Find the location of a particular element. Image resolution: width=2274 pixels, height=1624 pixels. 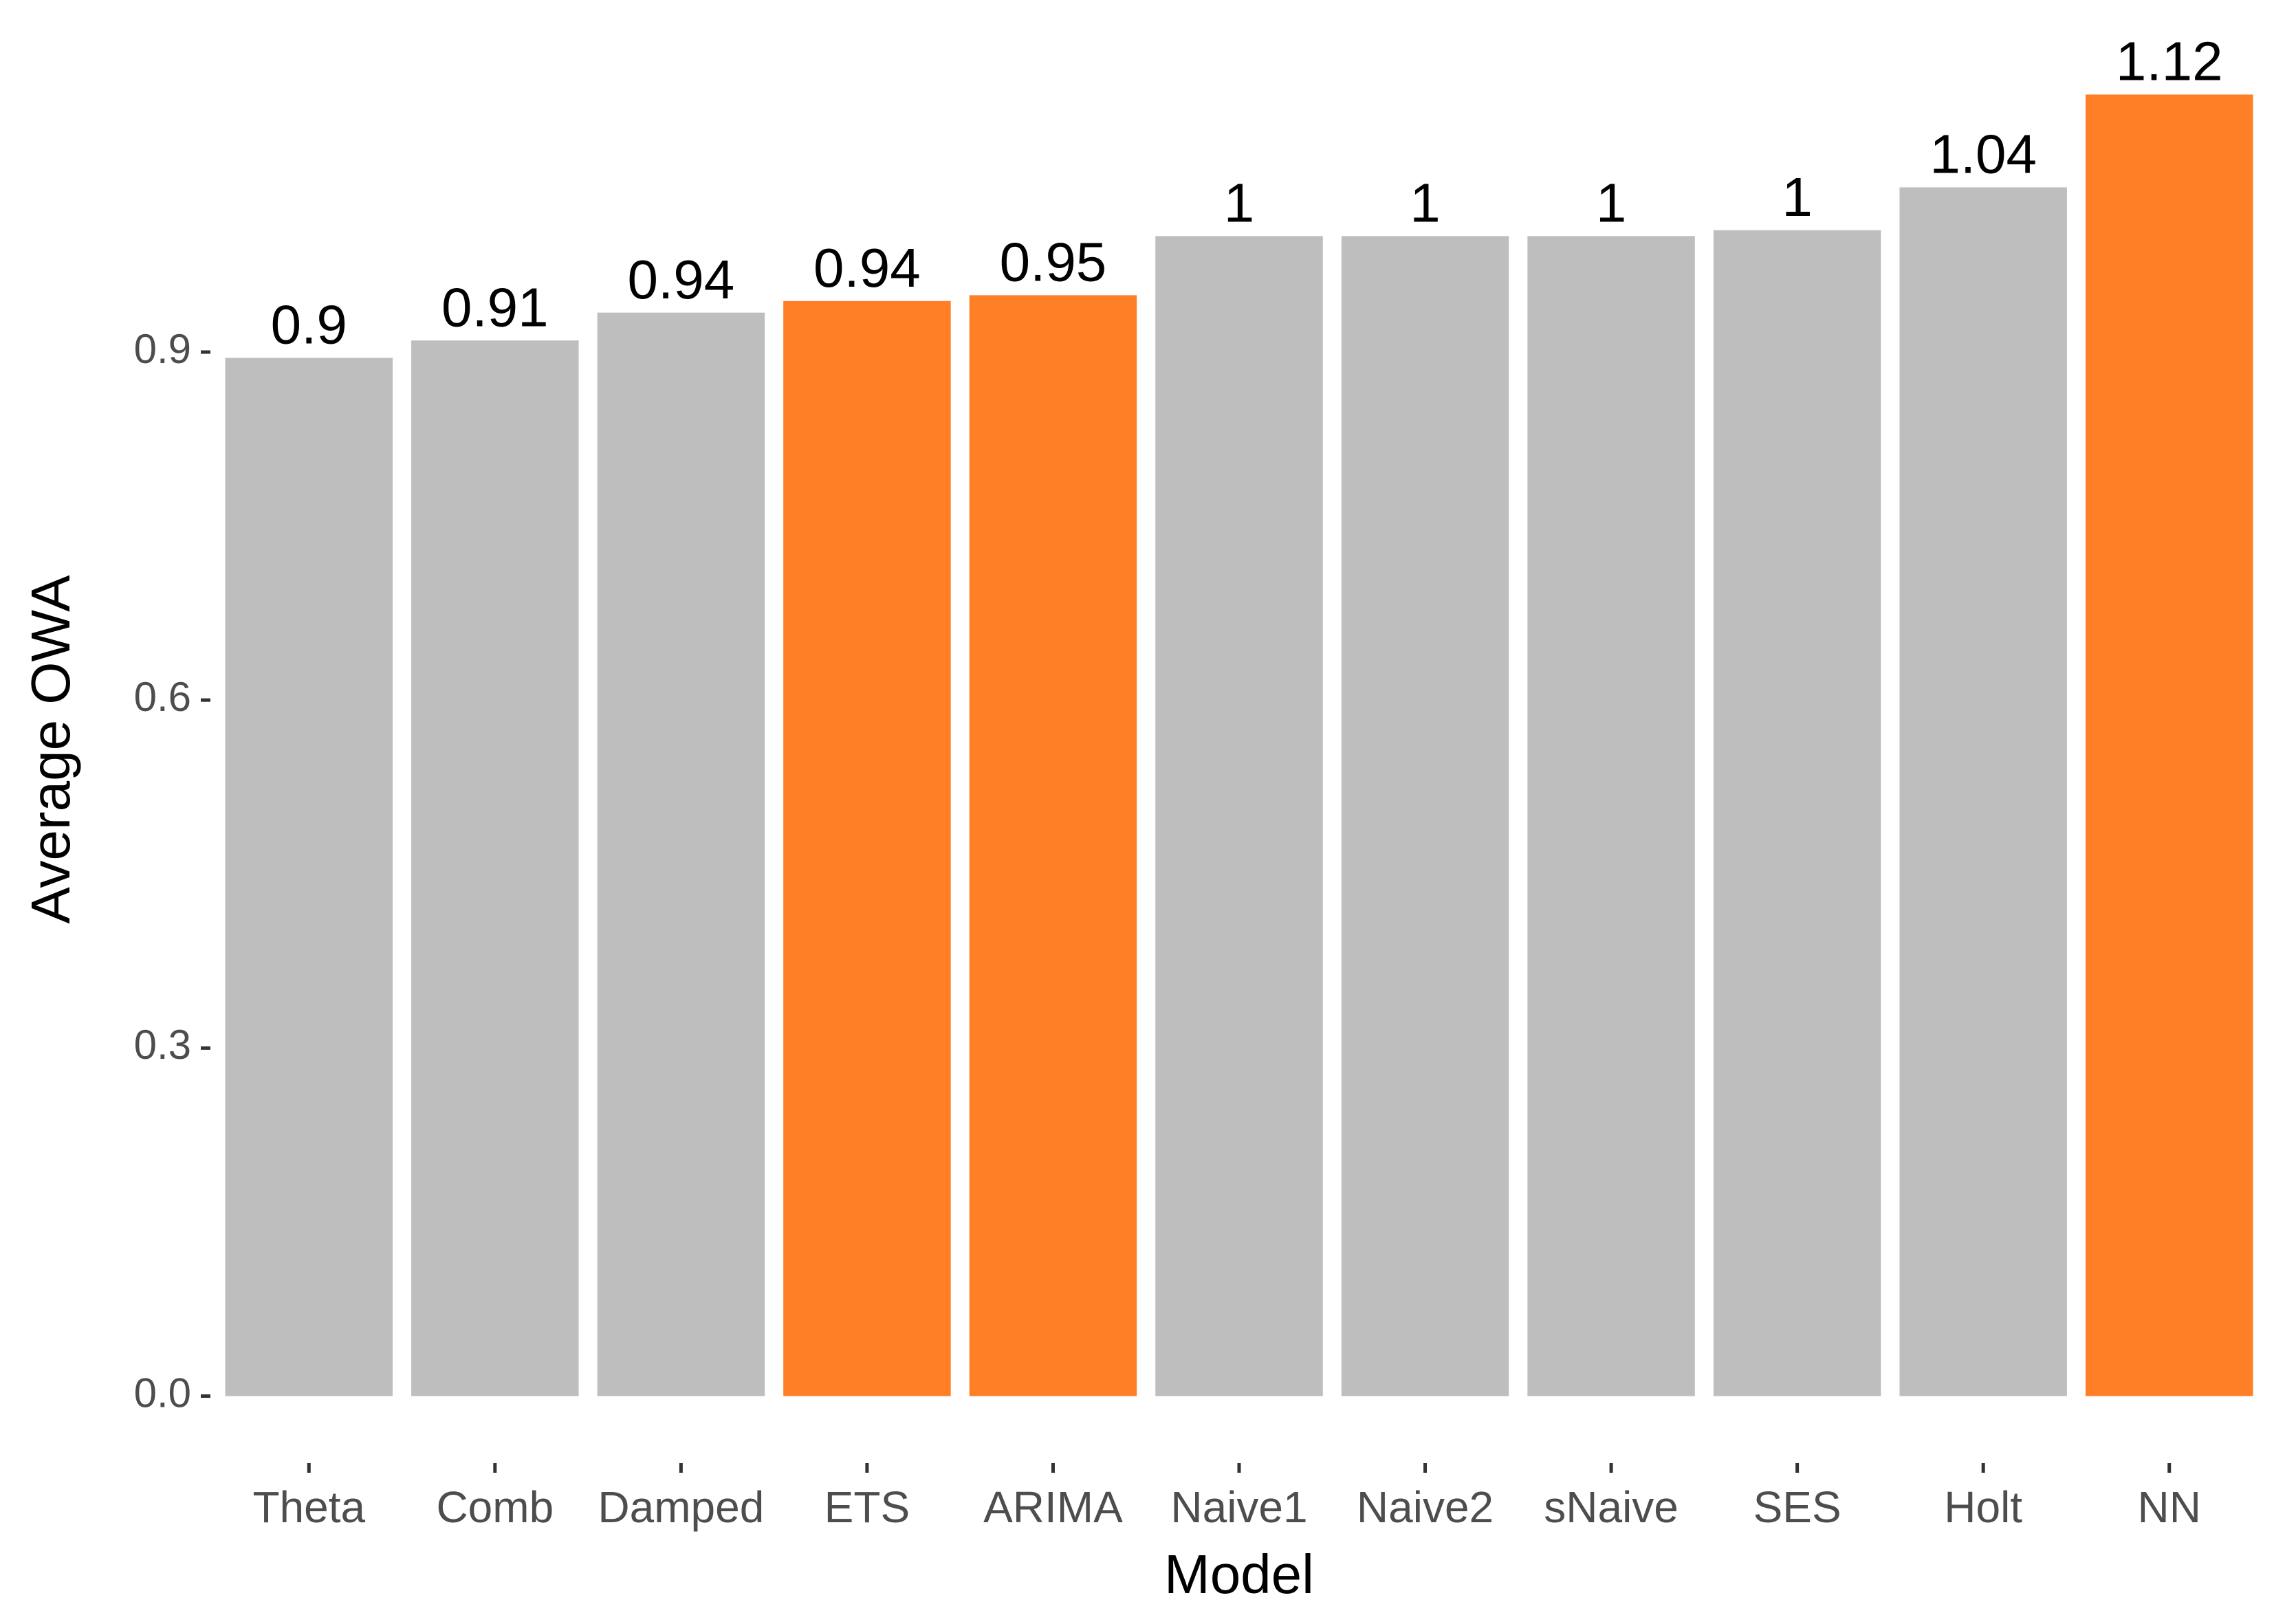

x-axis-title: Model is located at coordinates (1239, 1574).